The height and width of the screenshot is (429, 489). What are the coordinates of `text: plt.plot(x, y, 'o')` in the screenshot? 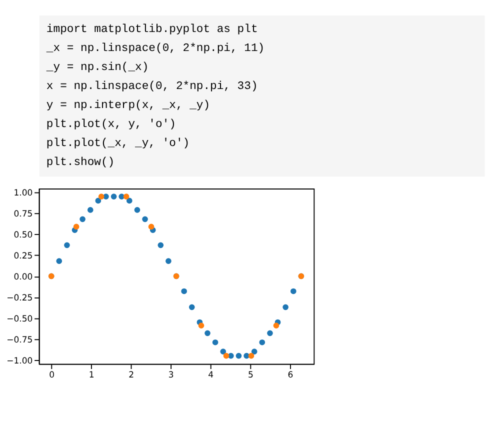 It's located at (111, 124).